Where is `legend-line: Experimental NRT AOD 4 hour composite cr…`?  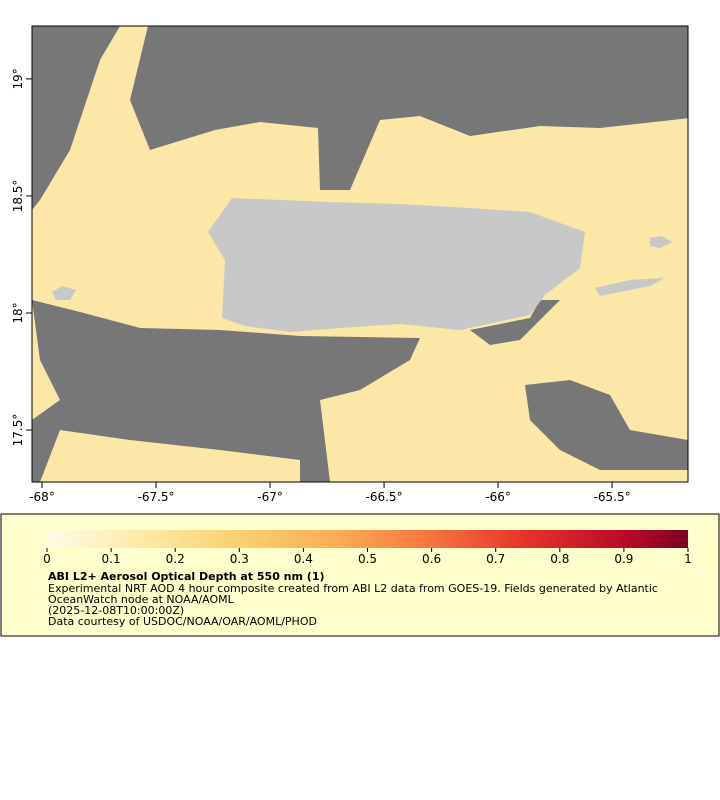 legend-line: Experimental NRT AOD 4 hour composite cr… is located at coordinates (353, 588).